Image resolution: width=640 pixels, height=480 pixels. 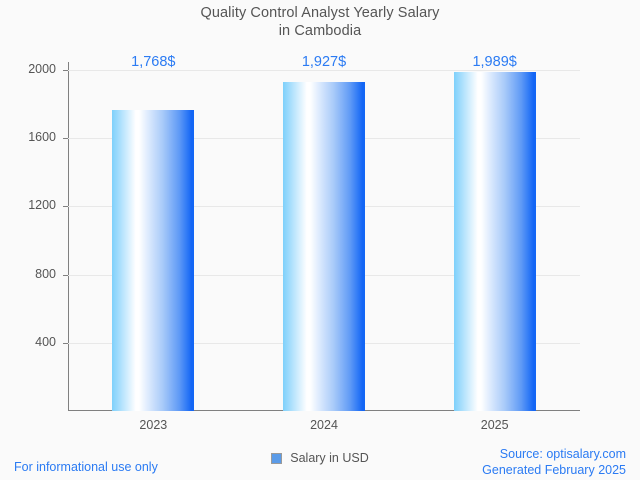 I want to click on disclaimer-note: For informational use only, so click(x=86, y=467).